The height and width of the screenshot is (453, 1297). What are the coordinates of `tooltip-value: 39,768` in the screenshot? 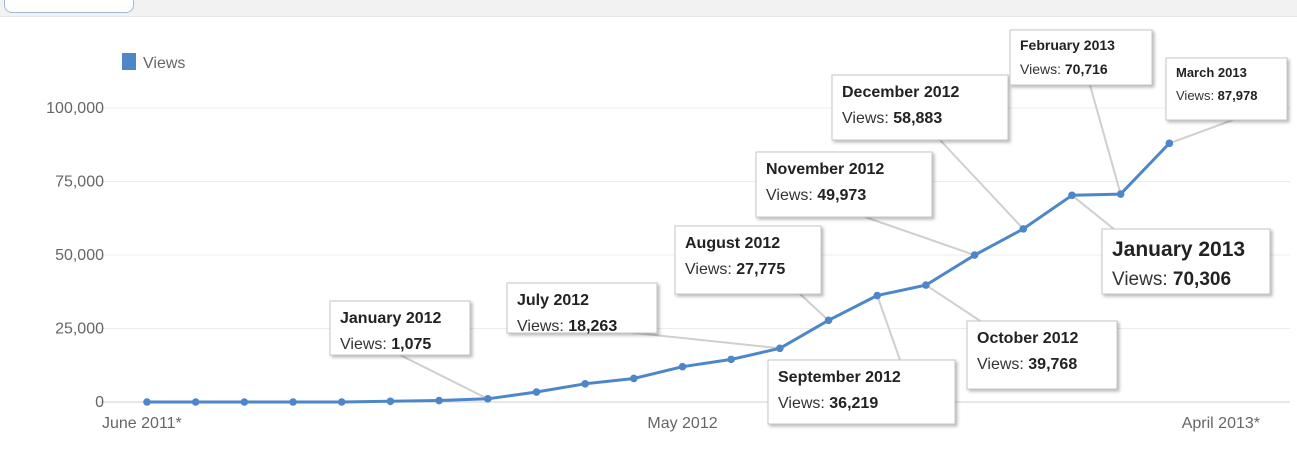 It's located at (1052, 364).